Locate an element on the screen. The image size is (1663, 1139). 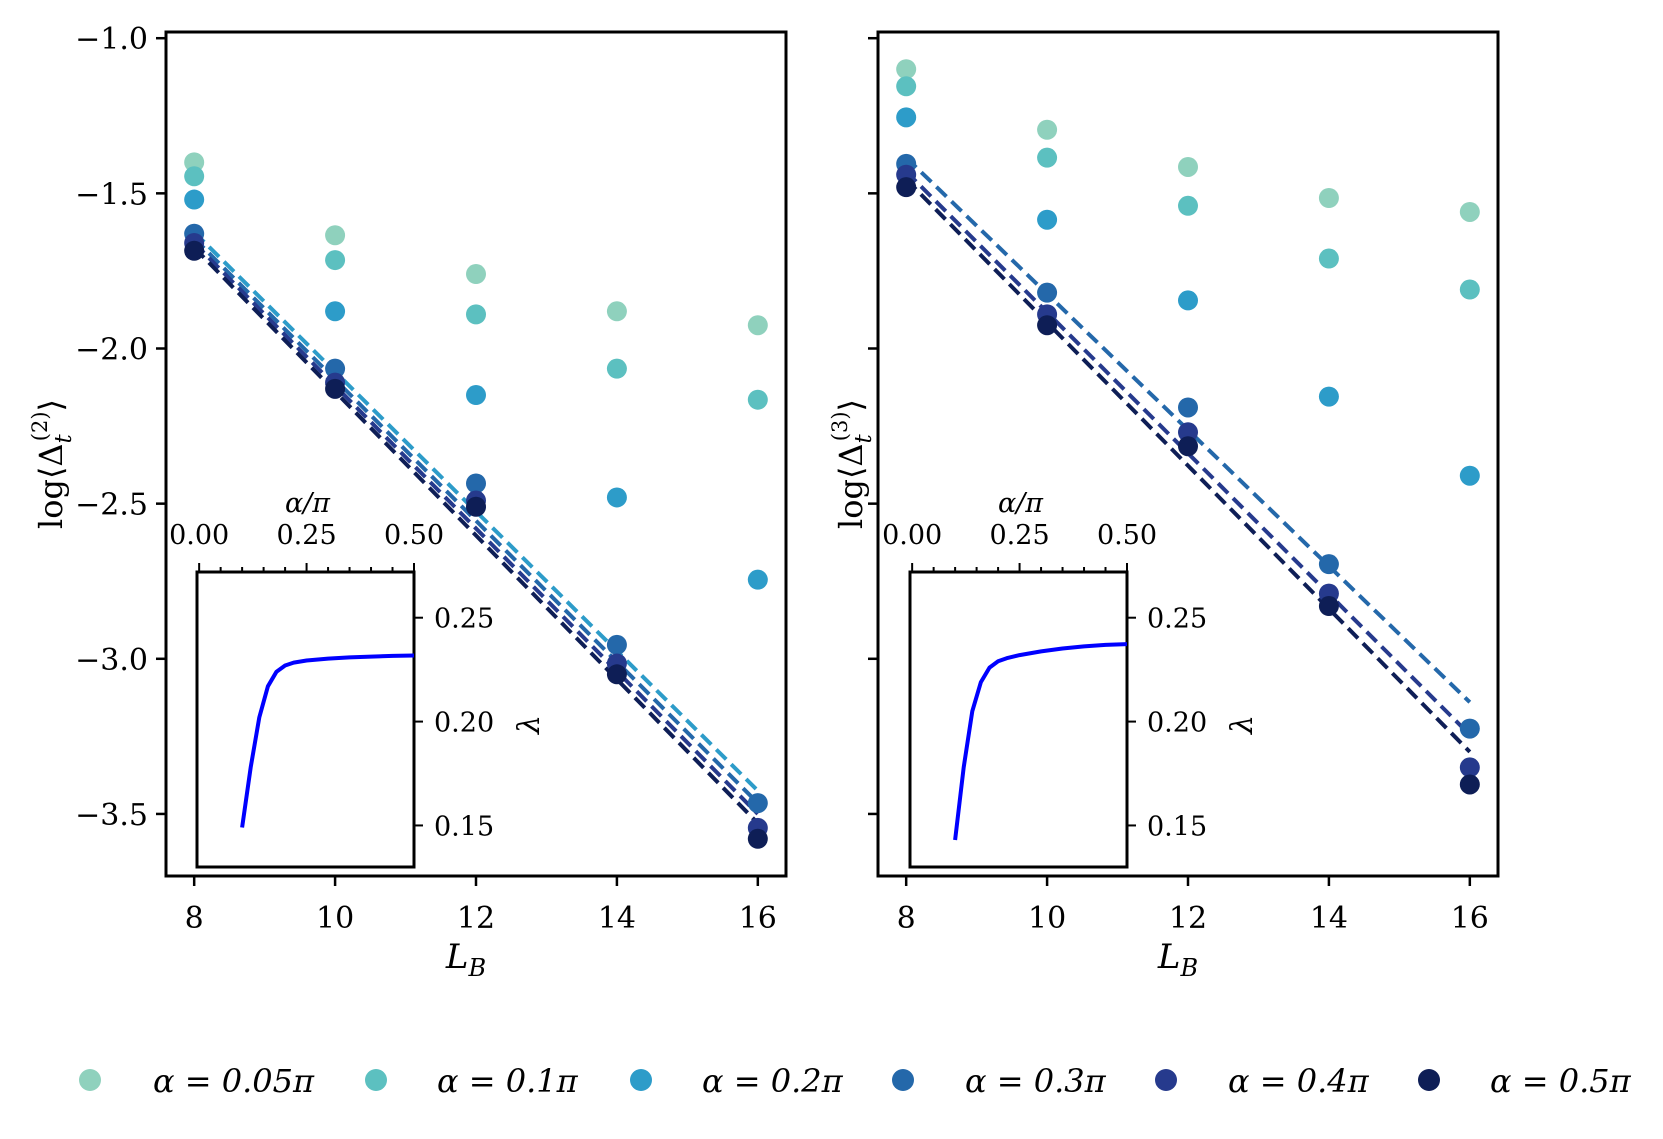
legend-label-3: α = 0.3π is located at coordinates (1036, 1081).